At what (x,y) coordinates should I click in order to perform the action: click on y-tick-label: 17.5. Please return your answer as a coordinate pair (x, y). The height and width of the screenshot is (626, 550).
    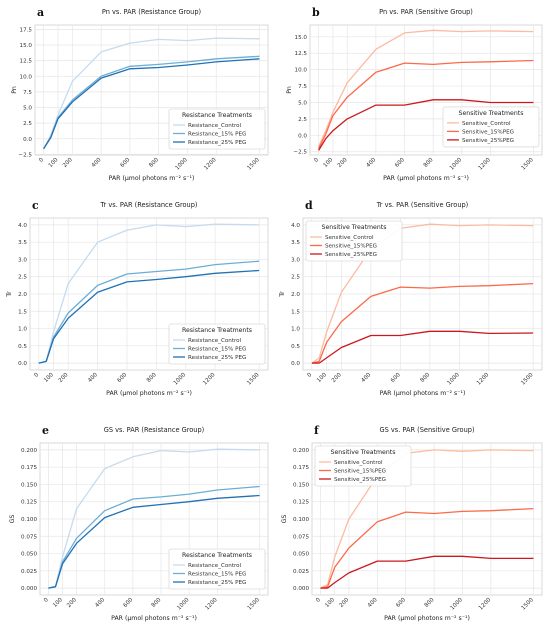
    Looking at the image, I should click on (26, 30).